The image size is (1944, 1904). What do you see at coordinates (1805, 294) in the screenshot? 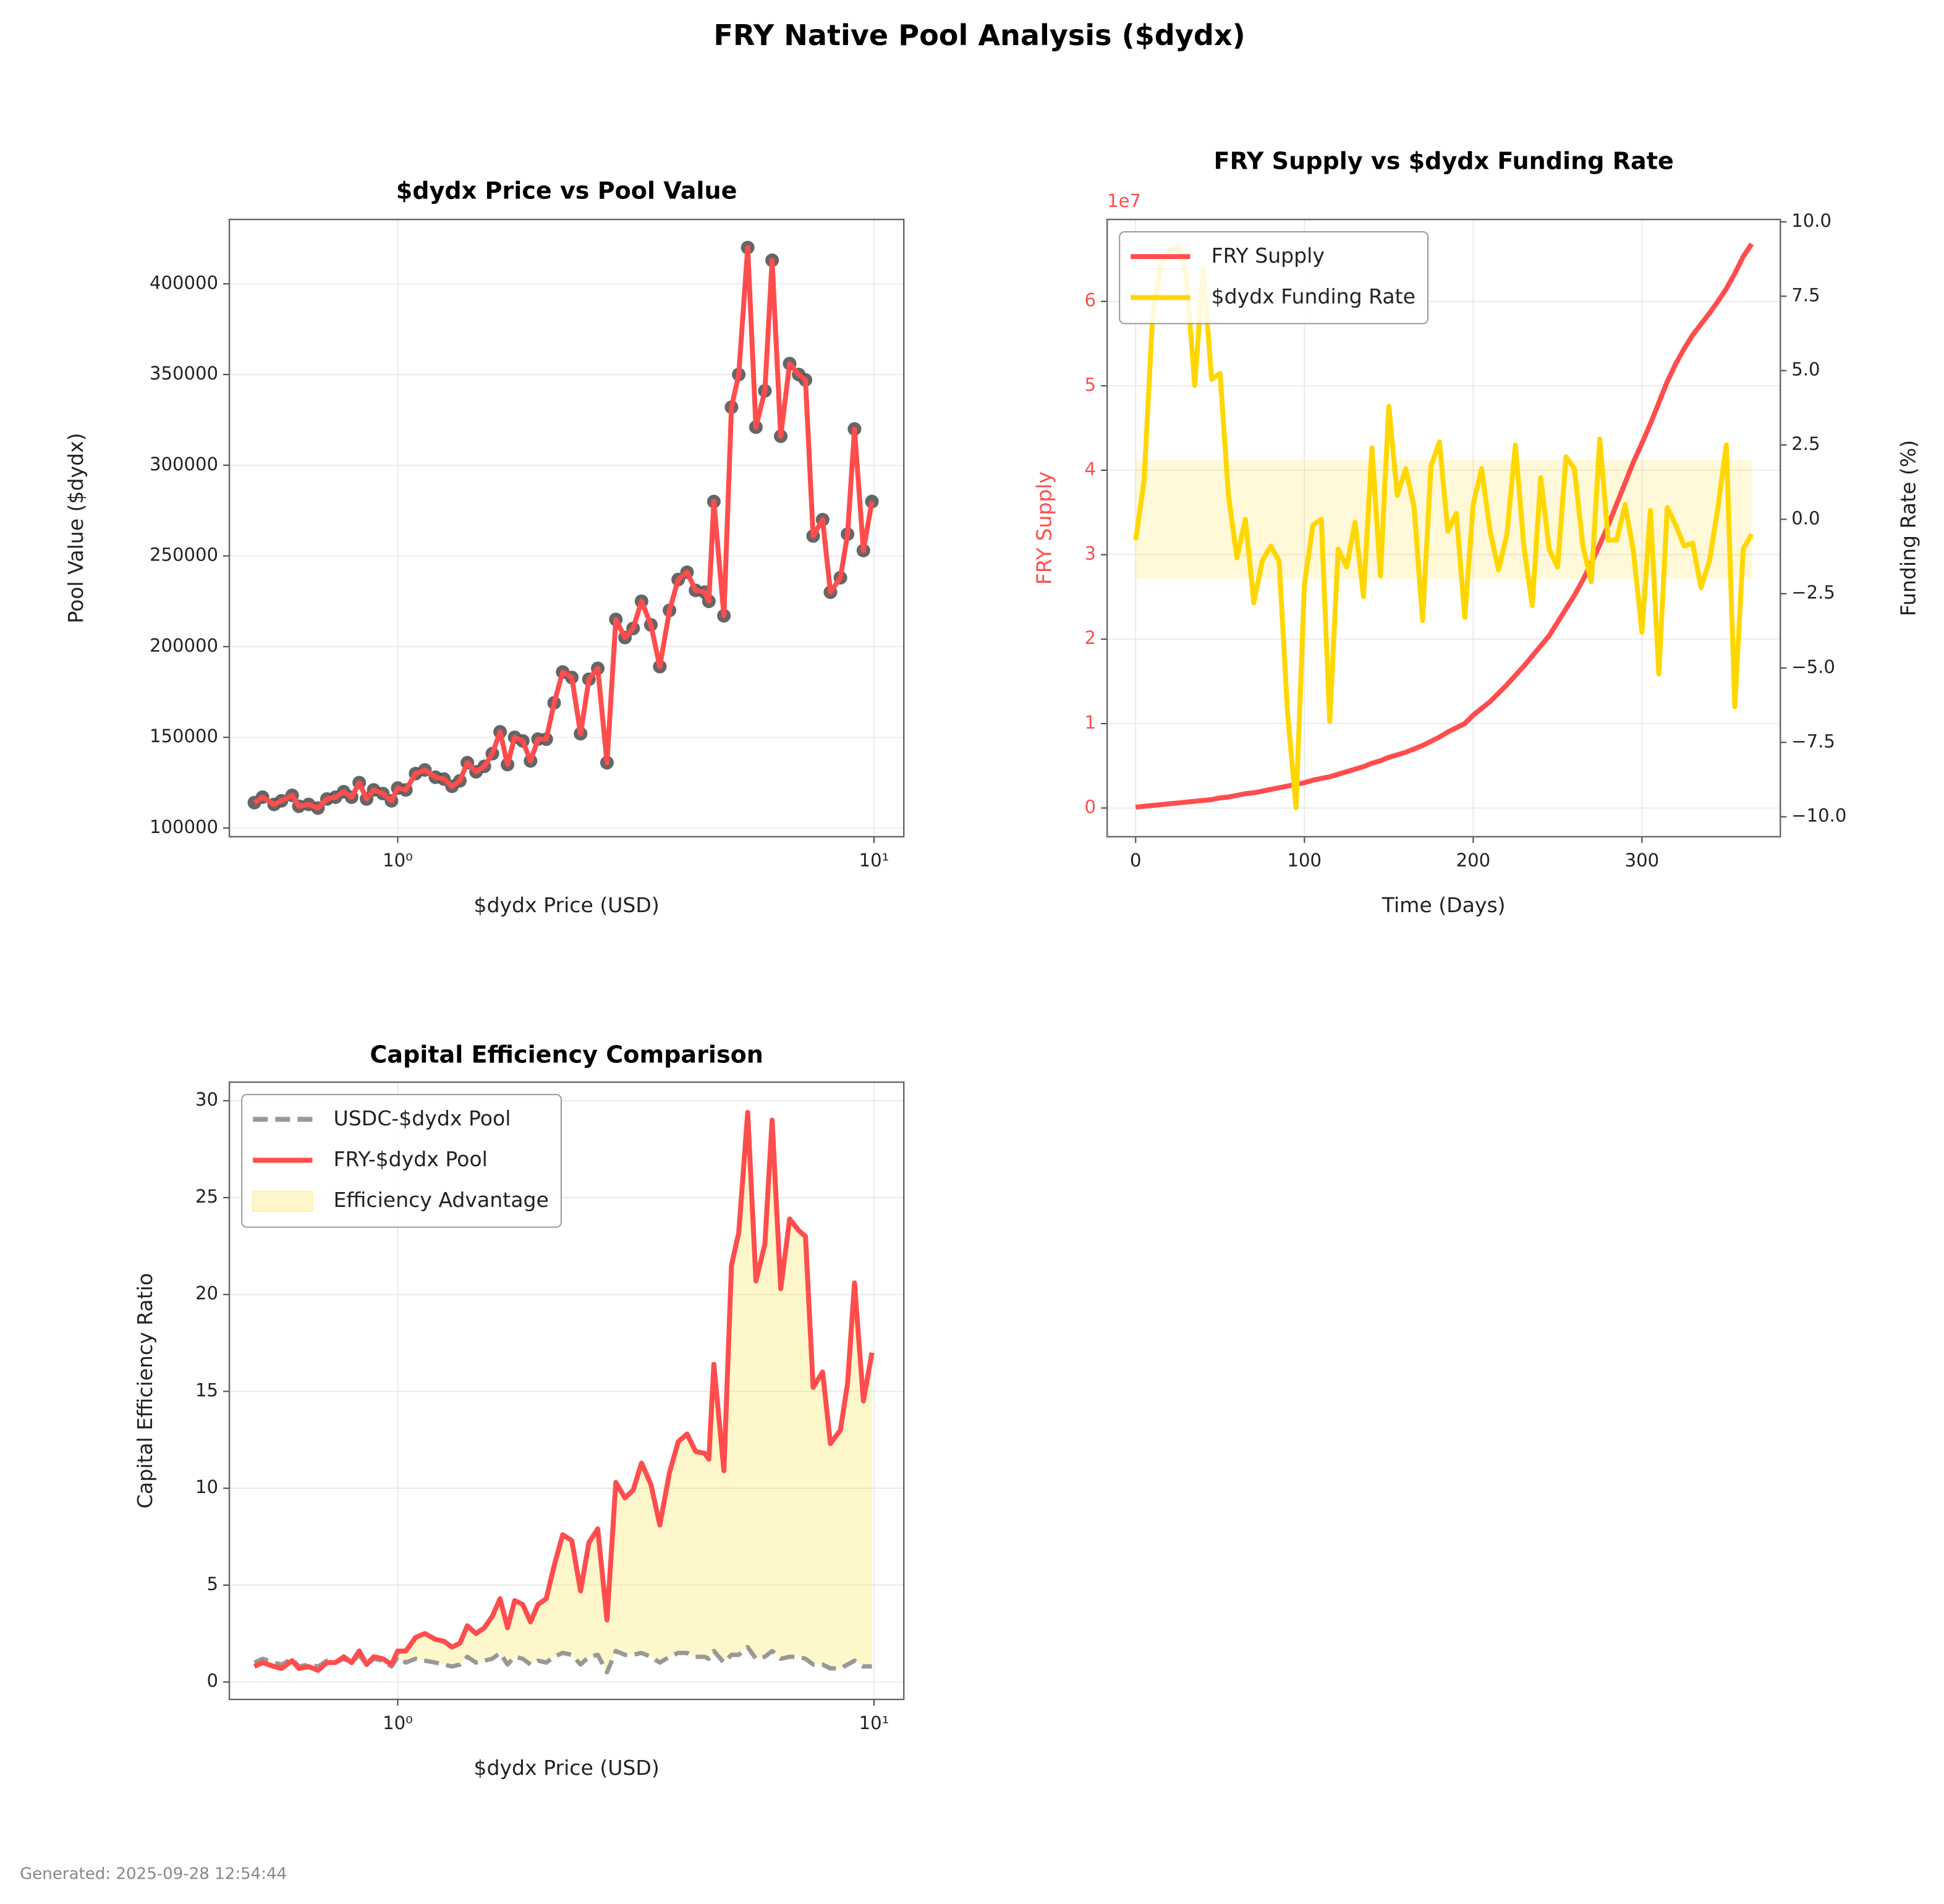
I see `y2-tick-label: 7.5` at bounding box center [1805, 294].